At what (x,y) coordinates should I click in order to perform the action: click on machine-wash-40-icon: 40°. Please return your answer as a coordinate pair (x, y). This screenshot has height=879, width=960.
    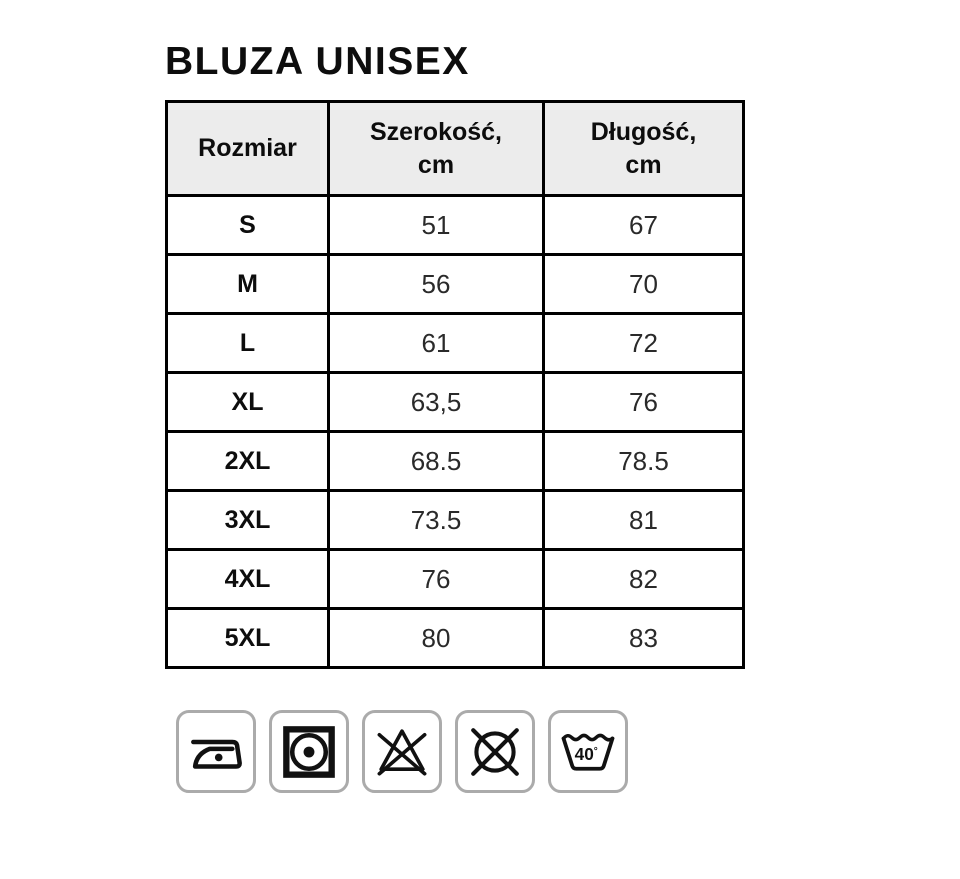
    Looking at the image, I should click on (588, 751).